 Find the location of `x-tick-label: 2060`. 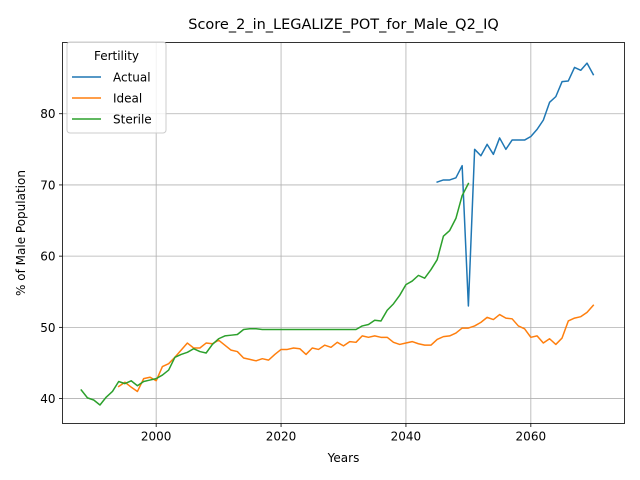

x-tick-label: 2060 is located at coordinates (531, 437).